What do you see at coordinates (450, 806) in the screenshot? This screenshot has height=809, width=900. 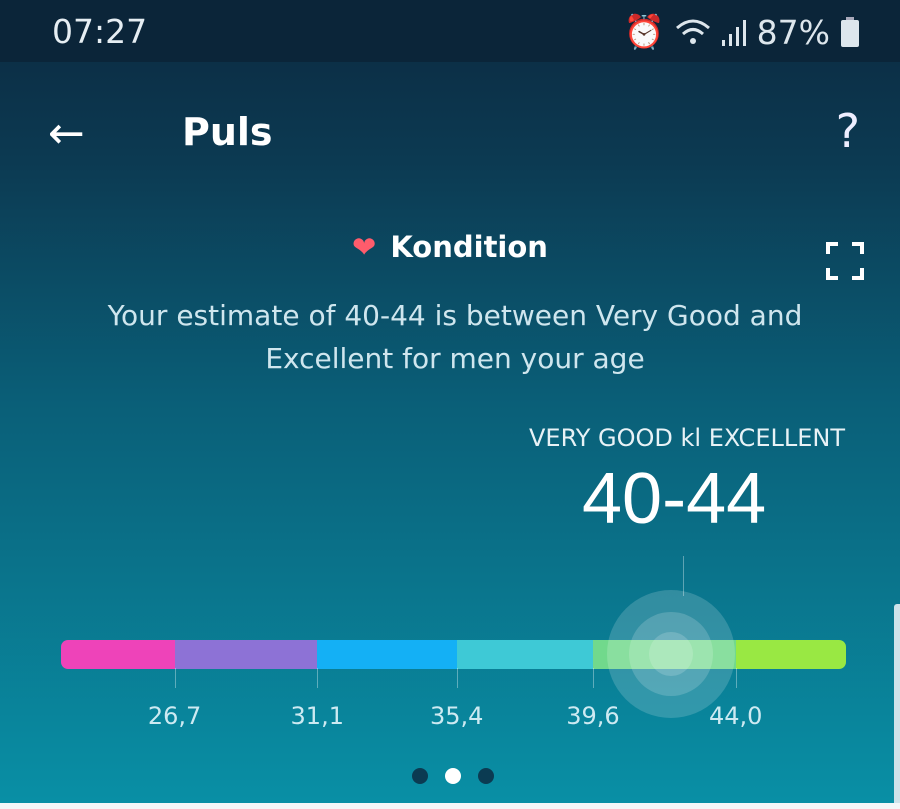 I see `bottom-edge` at bounding box center [450, 806].